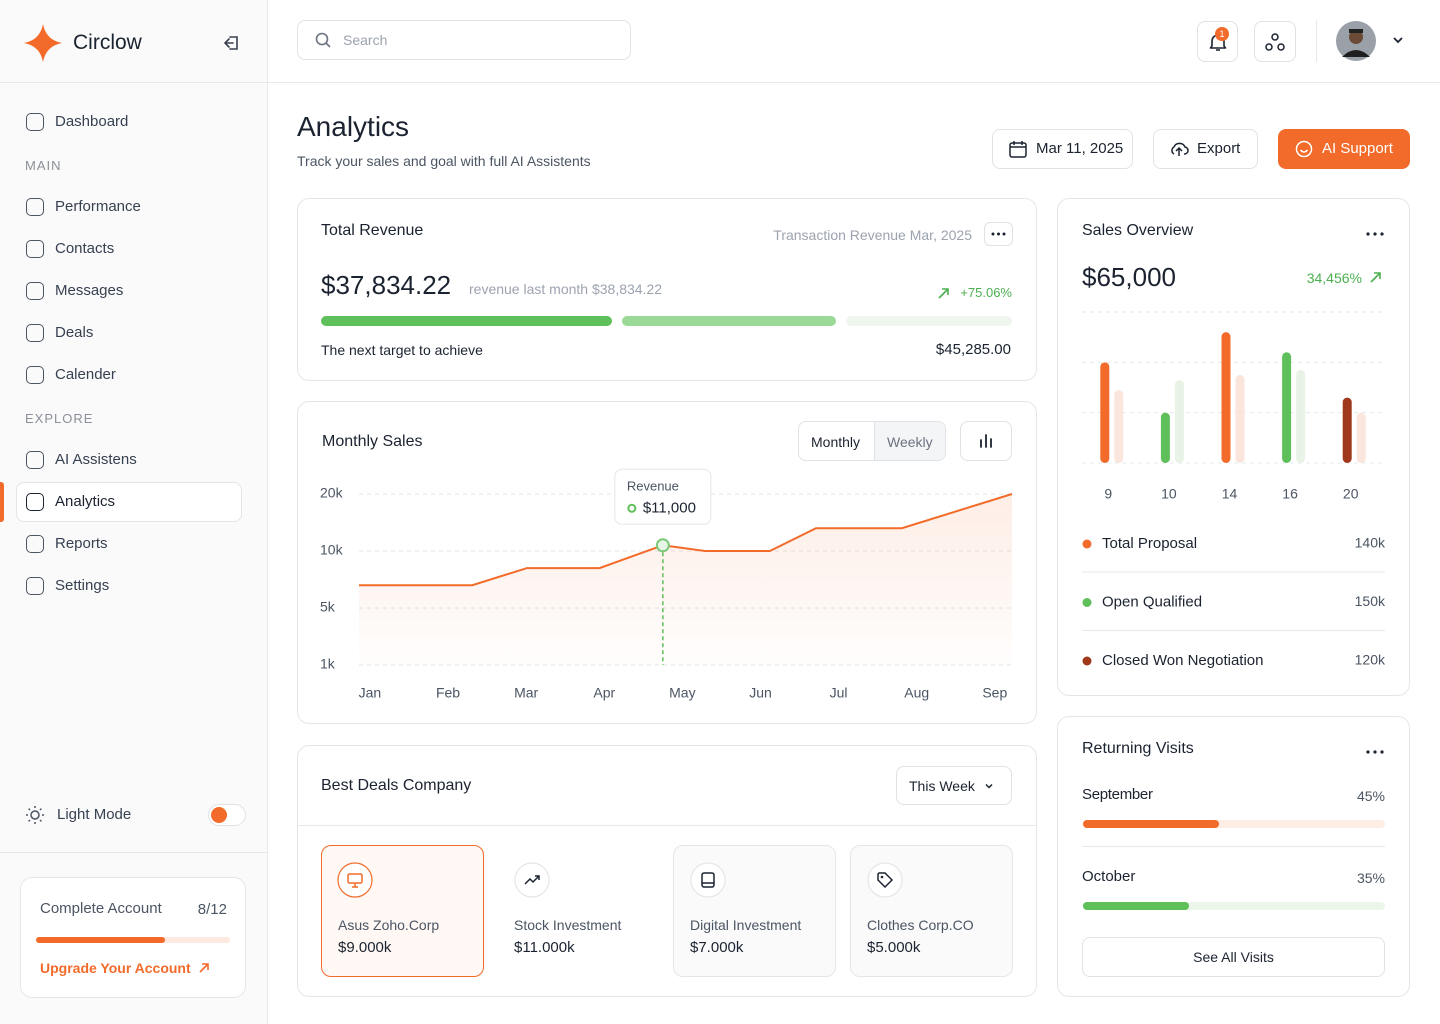 This screenshot has width=1440, height=1024. Describe the element at coordinates (365, 947) in the screenshot. I see `deal-value: $9.000k` at that location.